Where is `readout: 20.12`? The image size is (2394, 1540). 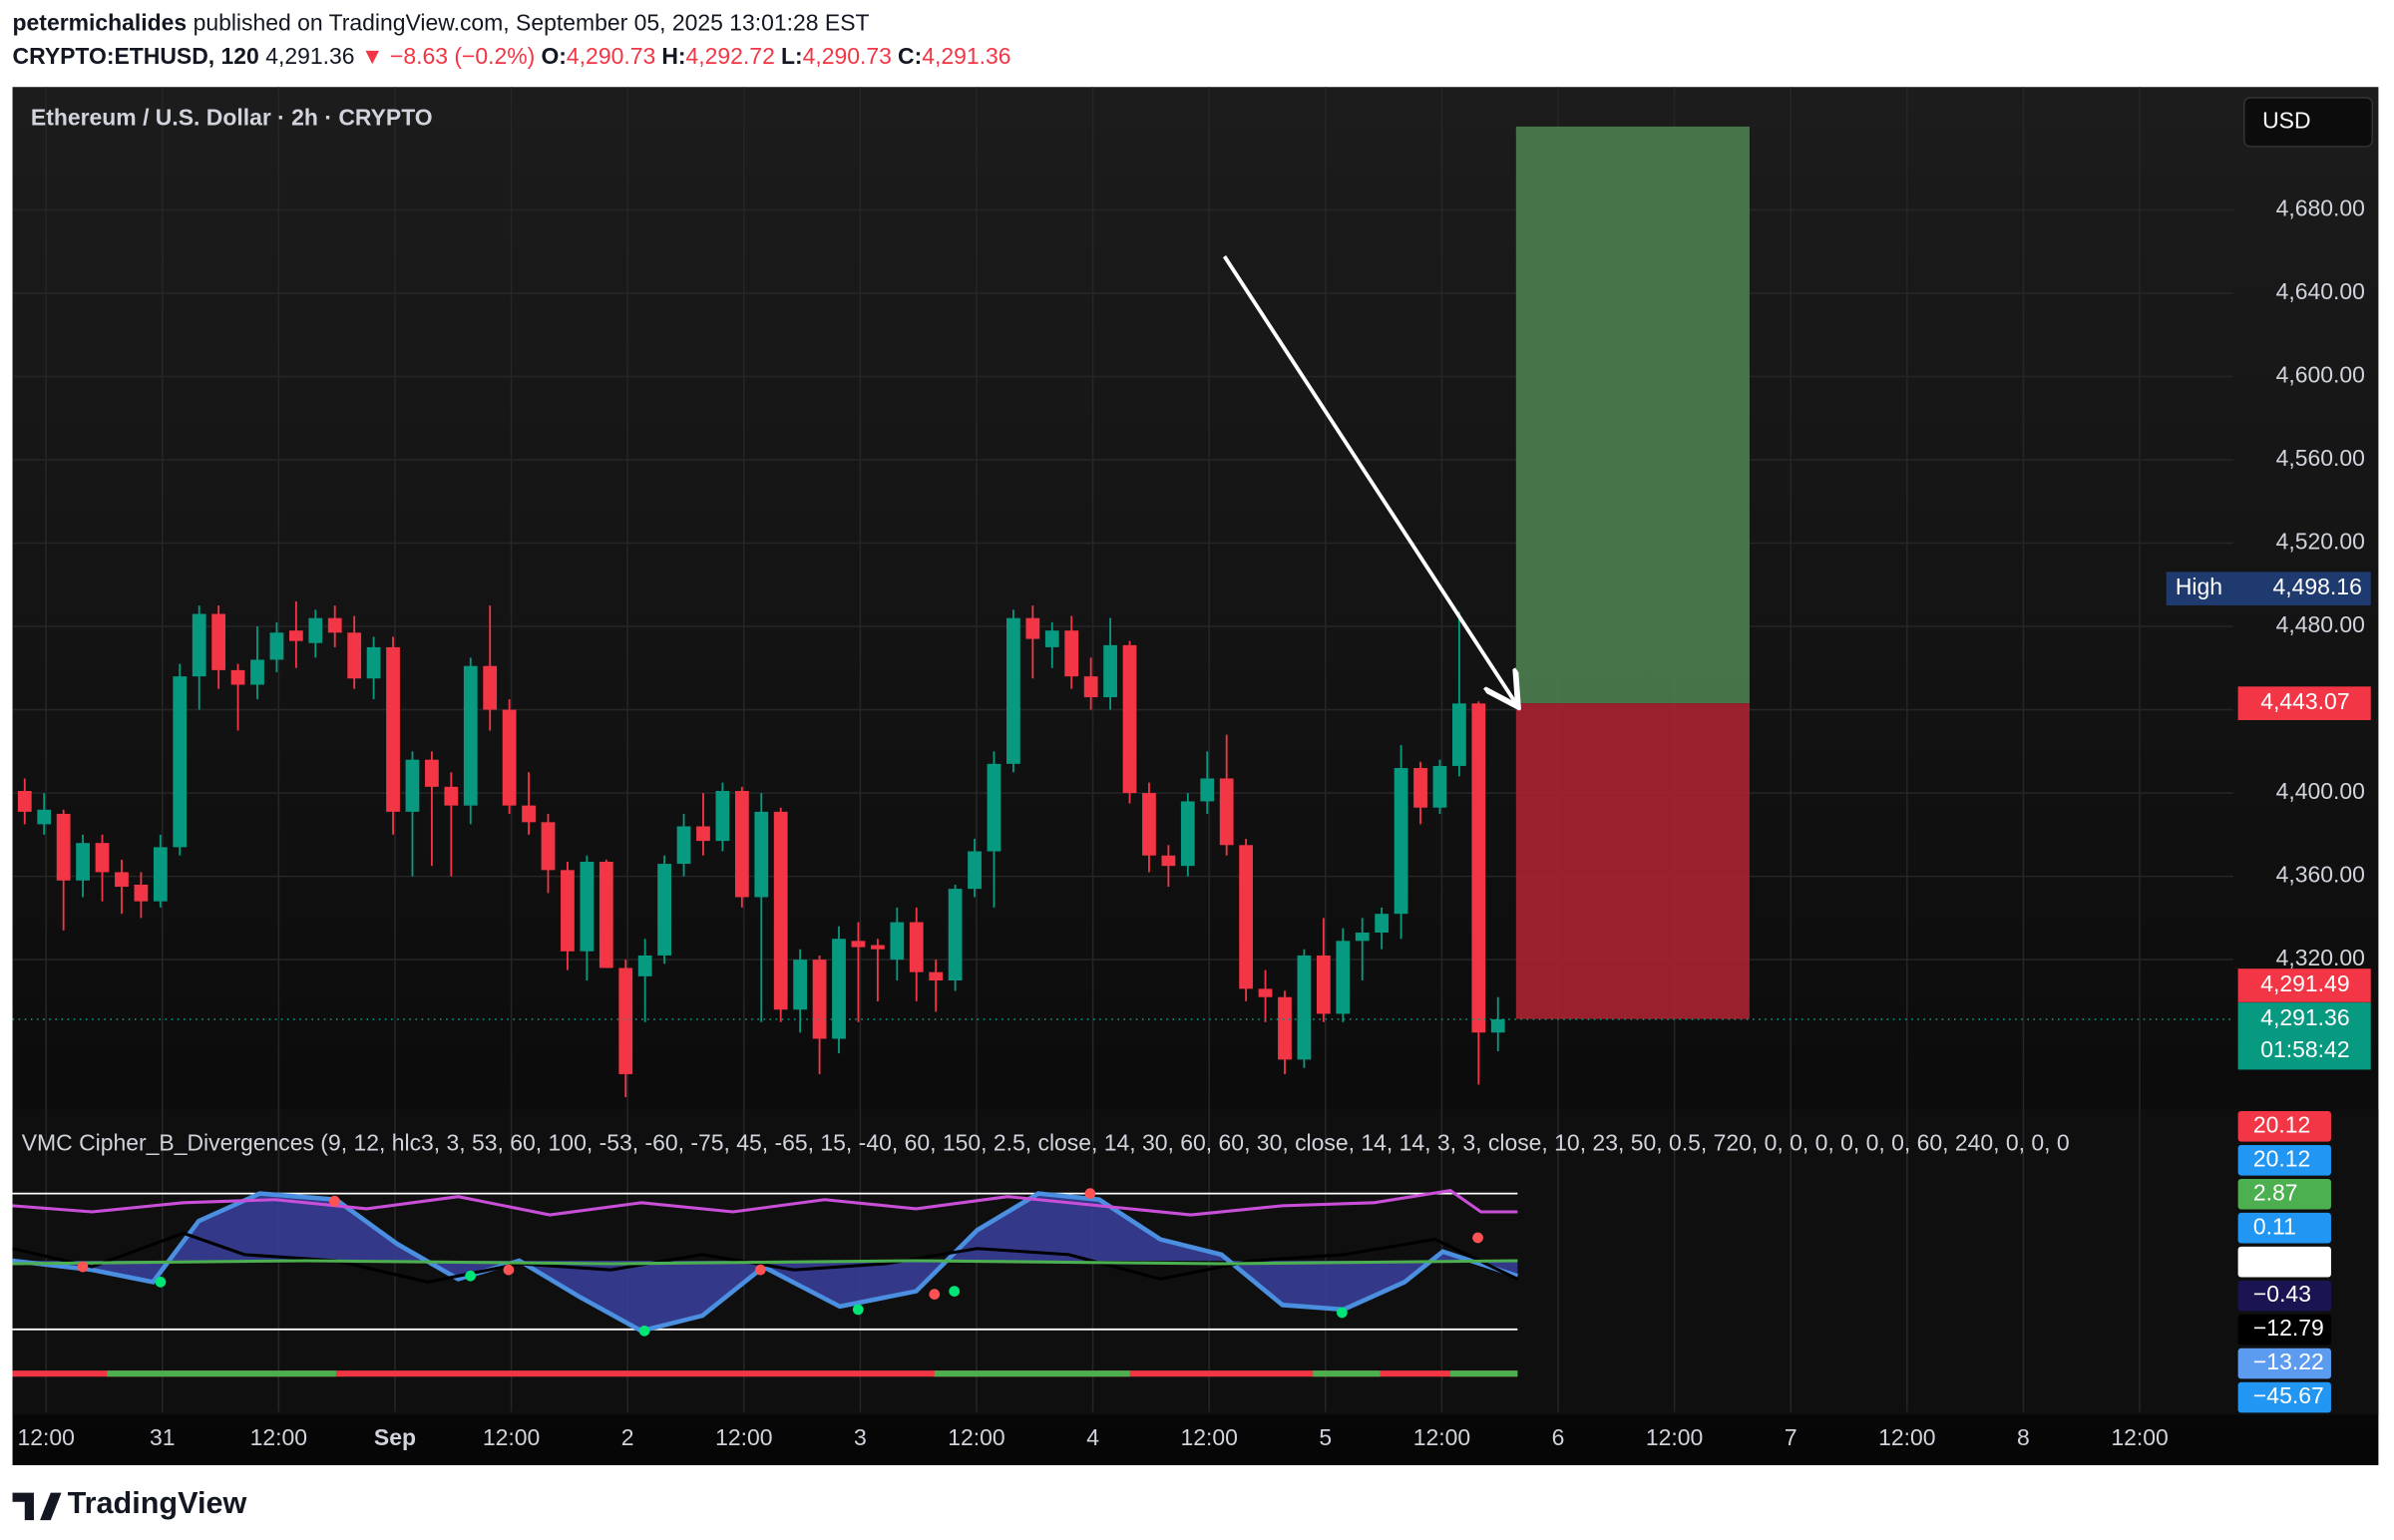
readout: 20.12 is located at coordinates (2281, 1124).